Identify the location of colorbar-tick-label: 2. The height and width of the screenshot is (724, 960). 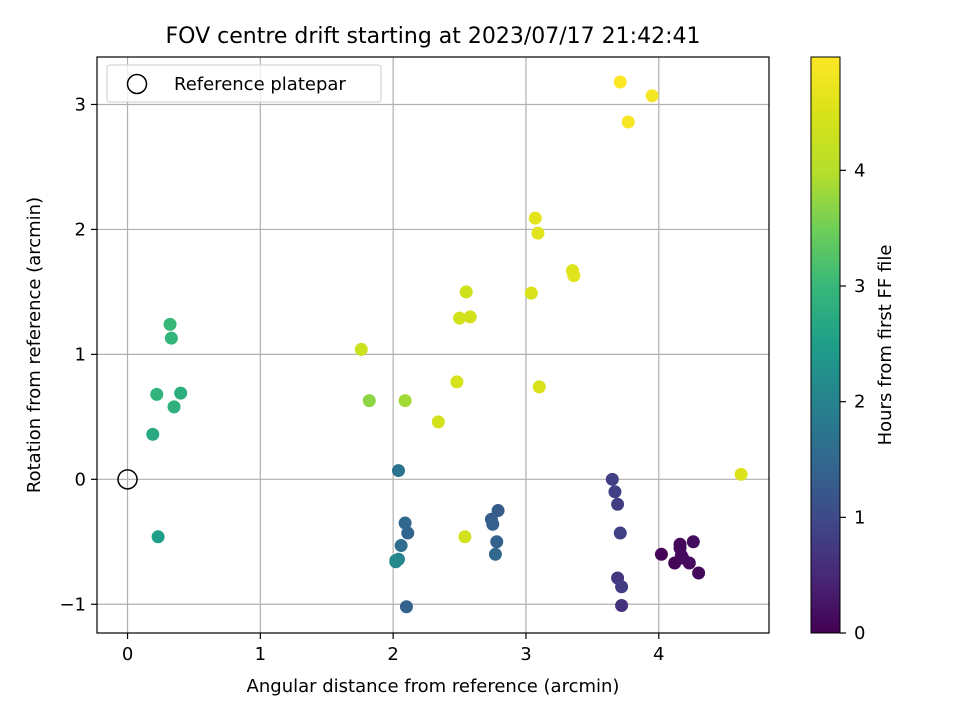
(859, 402).